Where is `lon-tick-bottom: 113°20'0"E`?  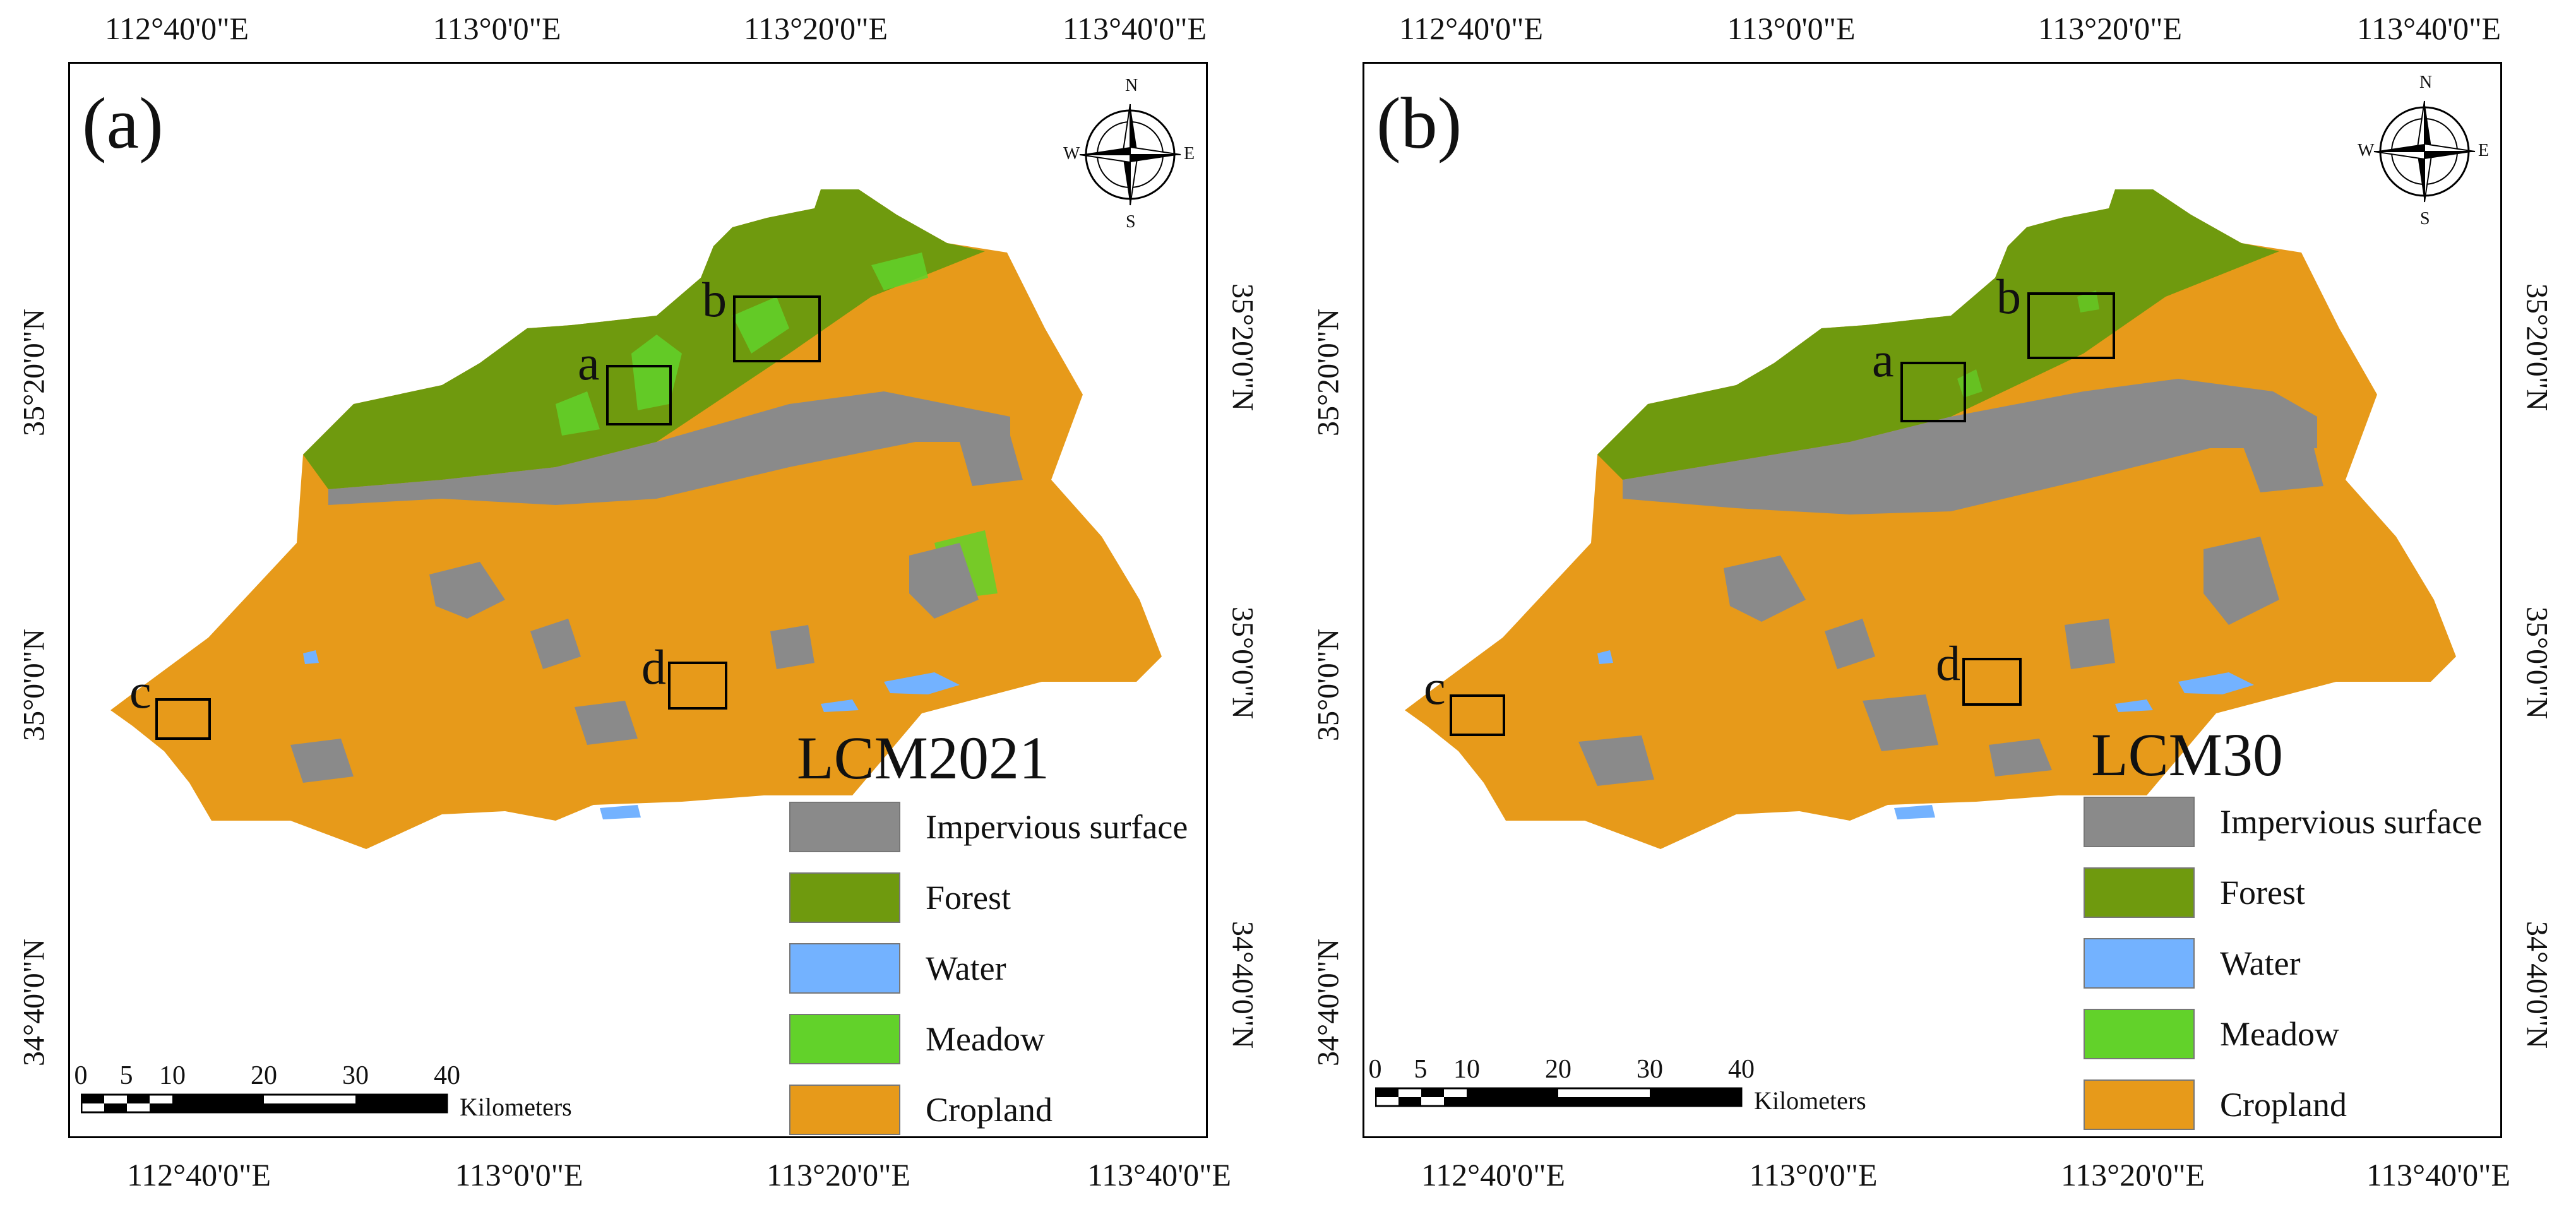
lon-tick-bottom: 113°20'0"E is located at coordinates (838, 1174).